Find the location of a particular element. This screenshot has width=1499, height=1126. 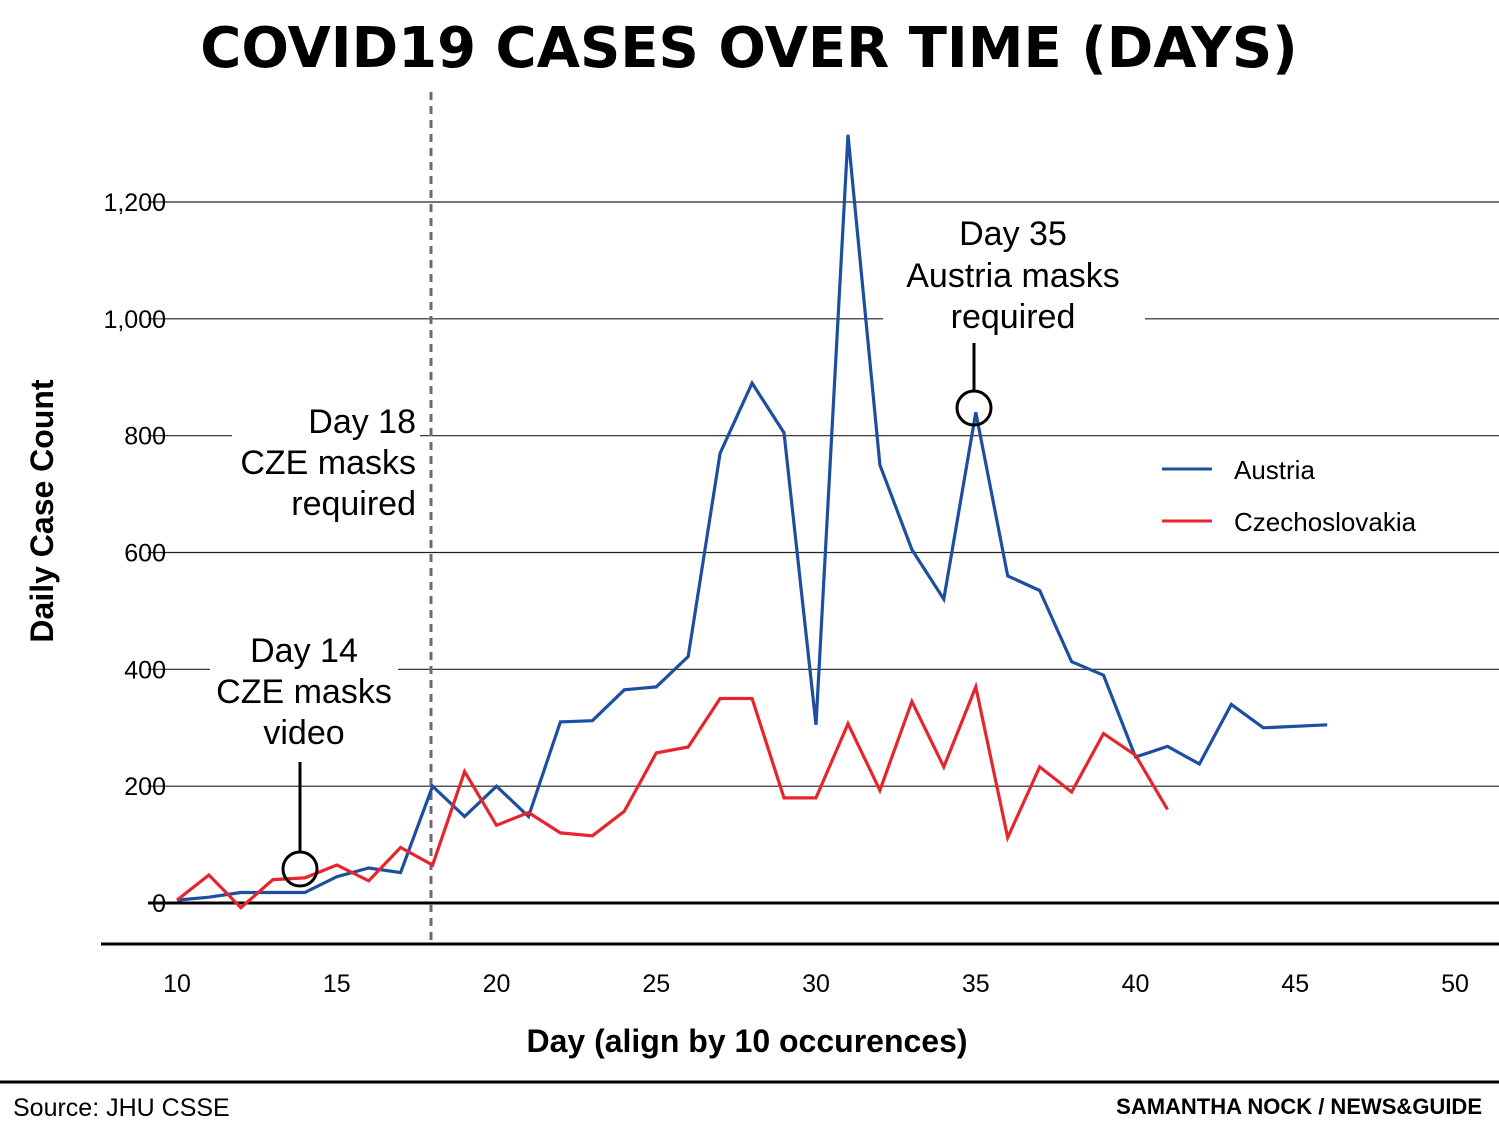

x-tick-label: 10 is located at coordinates (177, 984).